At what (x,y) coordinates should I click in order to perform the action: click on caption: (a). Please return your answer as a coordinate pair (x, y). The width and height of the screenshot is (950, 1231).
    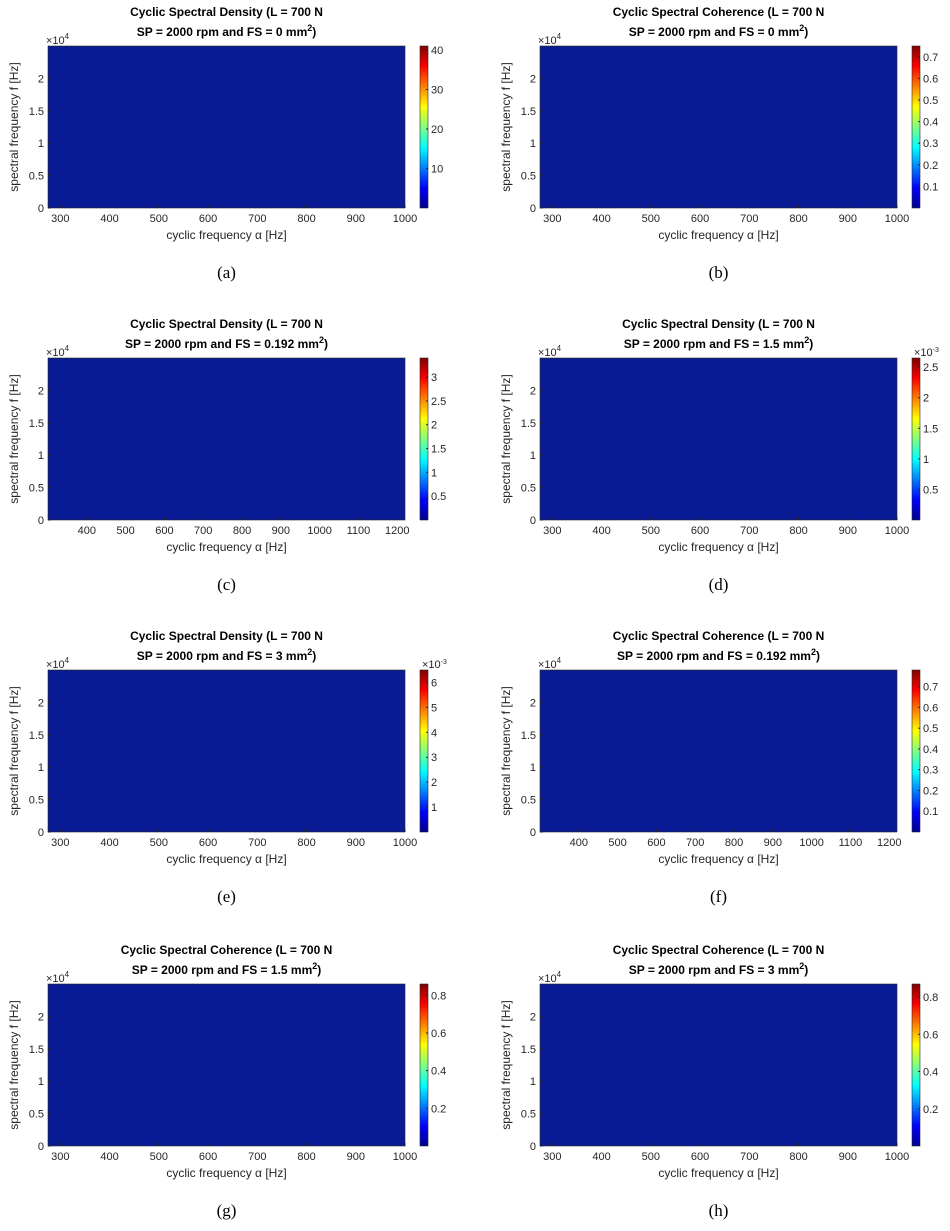
    Looking at the image, I should click on (226, 272).